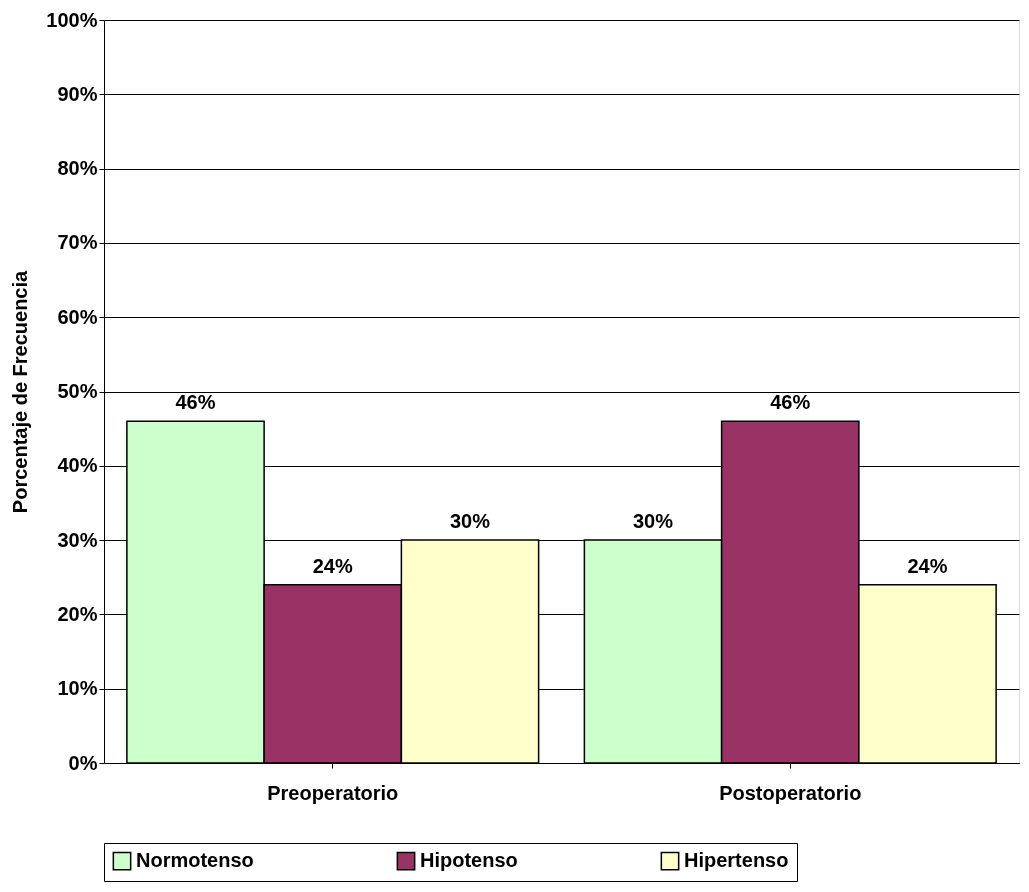 This screenshot has height=892, width=1029. What do you see at coordinates (20, 391) in the screenshot?
I see `y-axis-title: Porcentaje de Frecuencia` at bounding box center [20, 391].